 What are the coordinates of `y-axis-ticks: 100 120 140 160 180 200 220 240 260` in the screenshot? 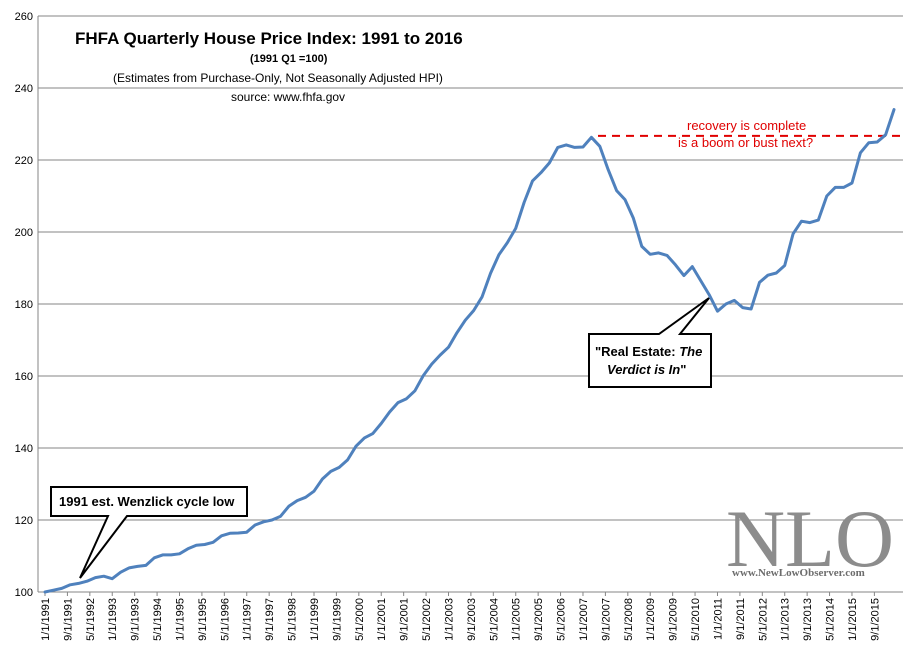 It's located at (24, 305).